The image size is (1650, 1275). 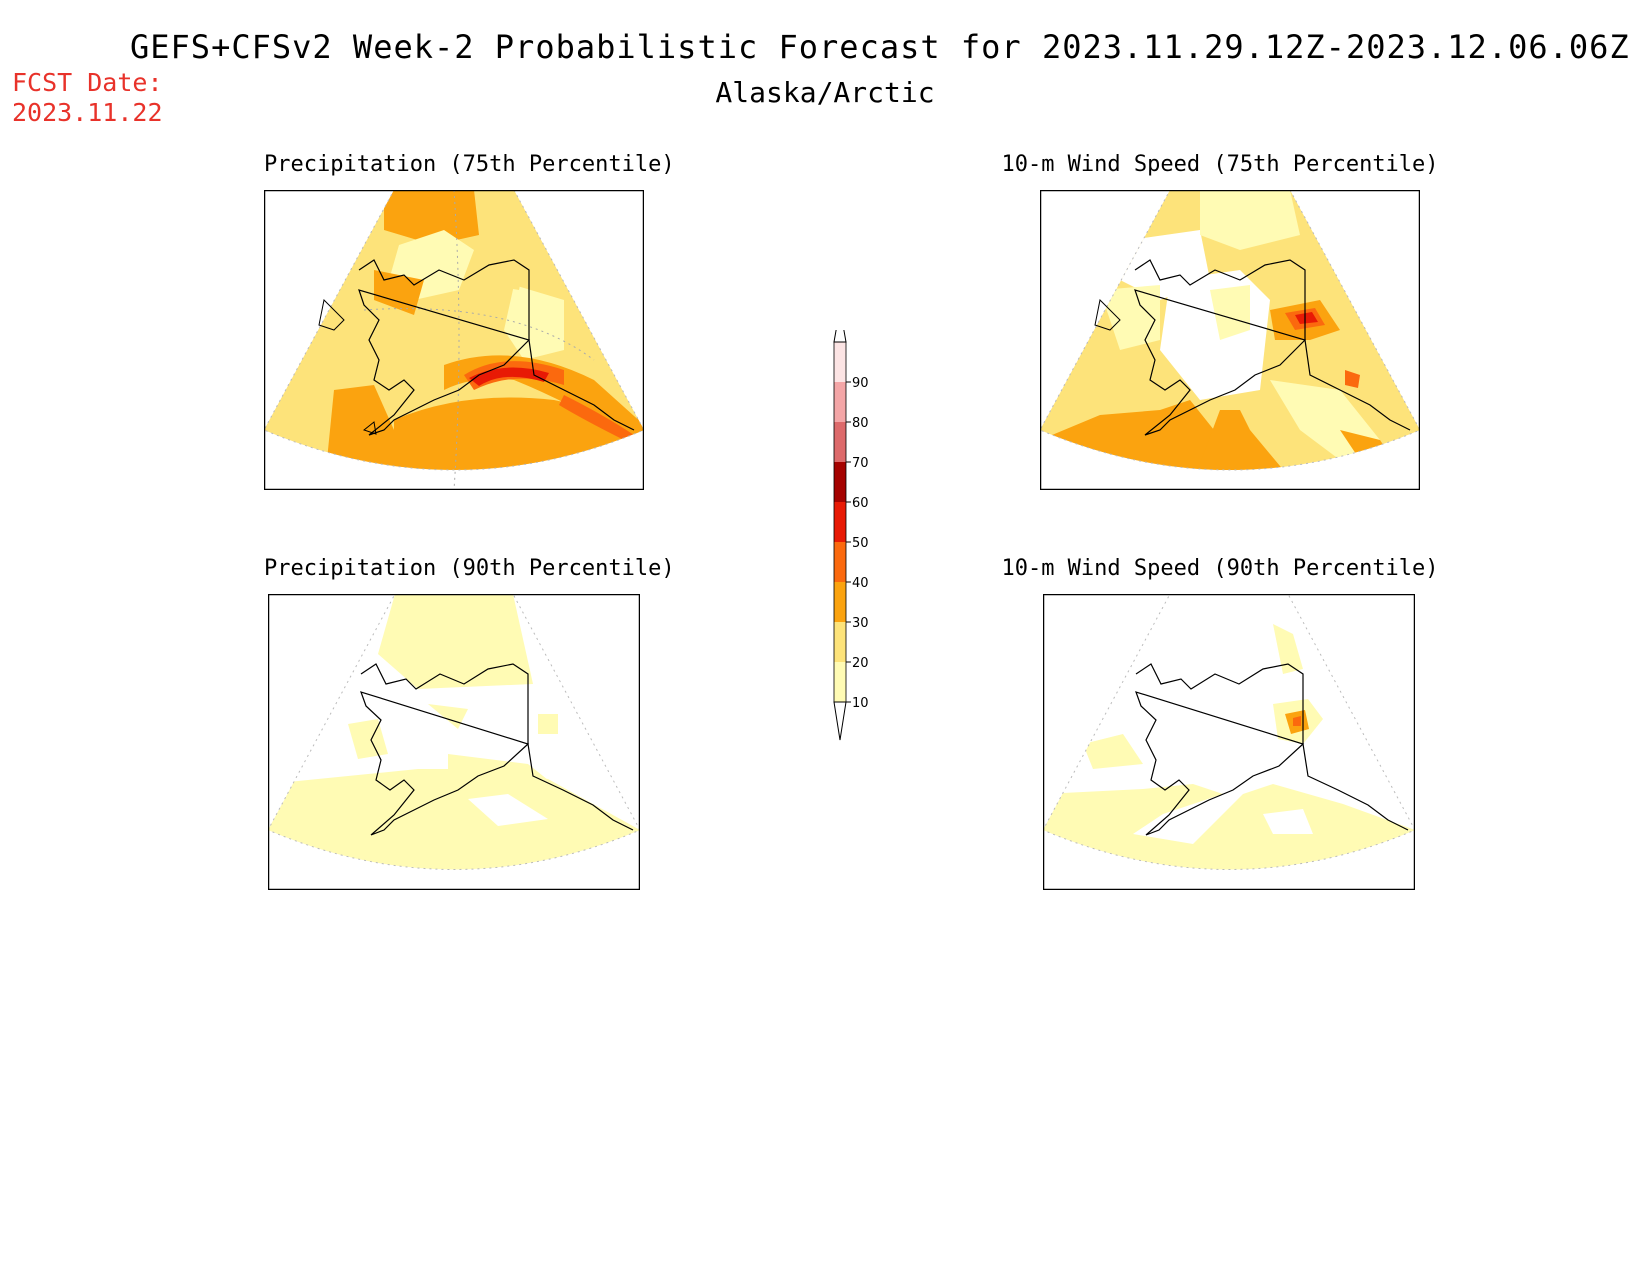 I want to click on colorbar-tick-label: 30, so click(x=860, y=623).